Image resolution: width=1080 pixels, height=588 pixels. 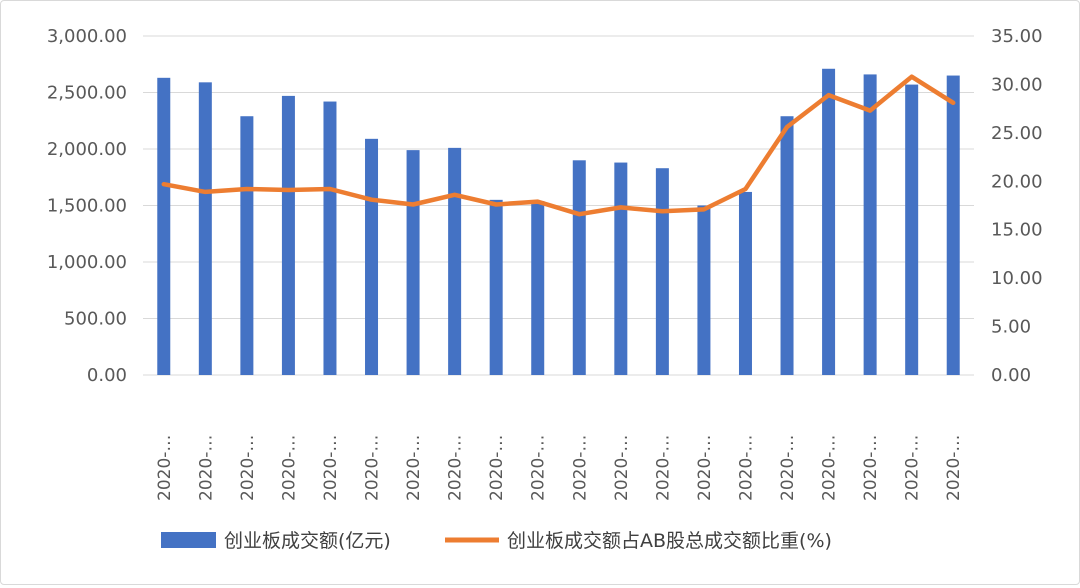 What do you see at coordinates (1017, 181) in the screenshot?
I see `right-axis-tick-label: 20.00` at bounding box center [1017, 181].